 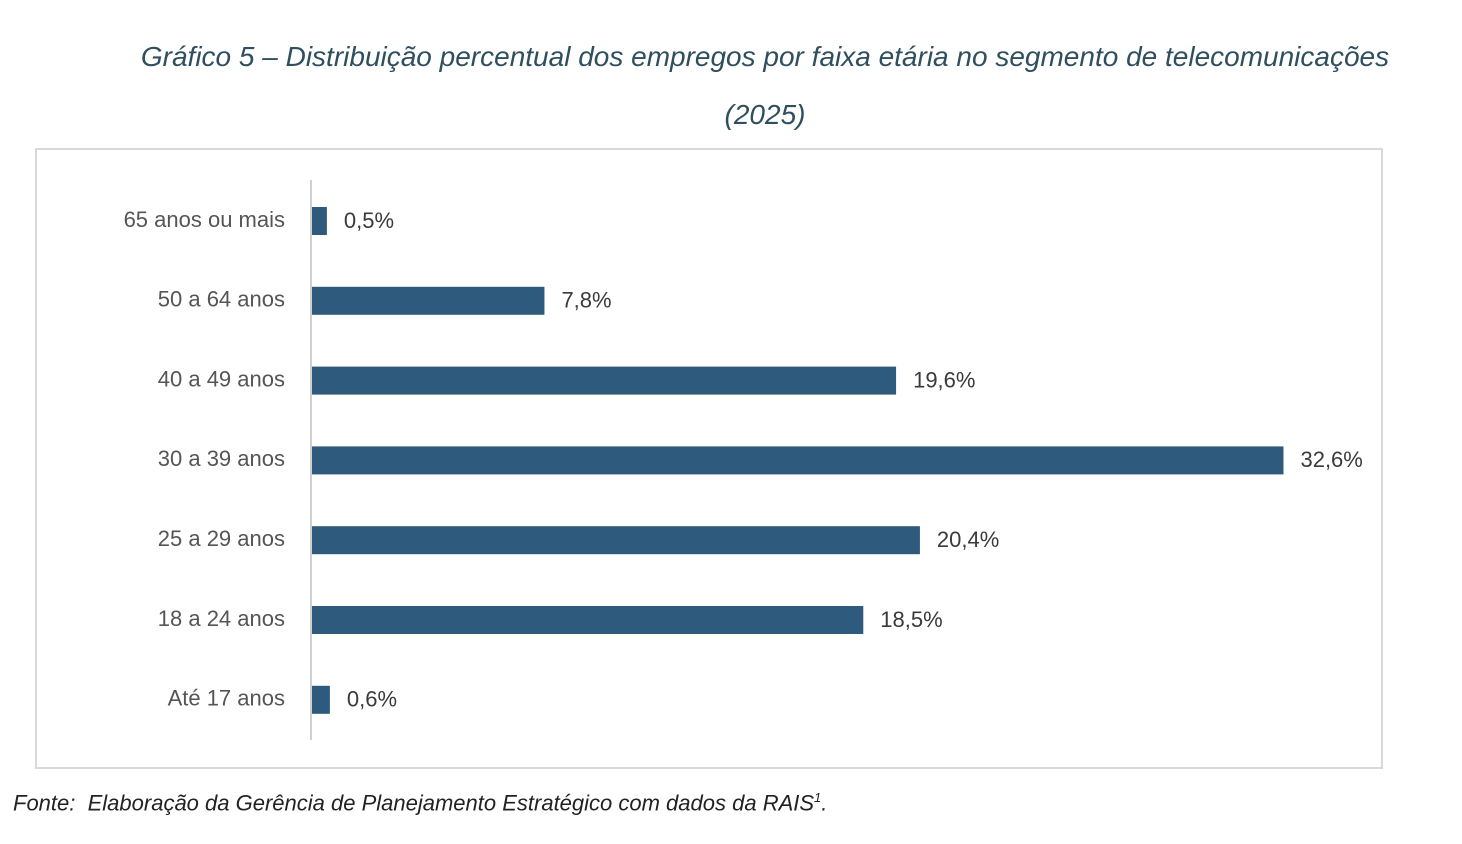 I want to click on category-label: 25 a 29 anos, so click(x=221, y=538).